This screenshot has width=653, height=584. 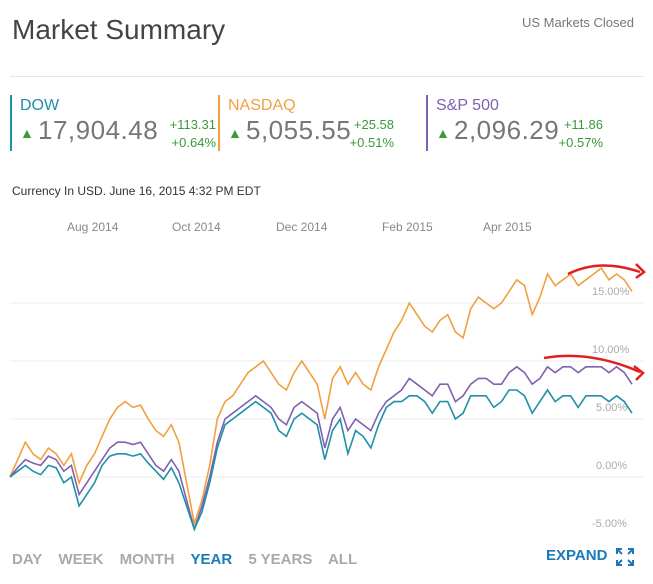 What do you see at coordinates (98, 130) in the screenshot?
I see `index-value: 17,904.48` at bounding box center [98, 130].